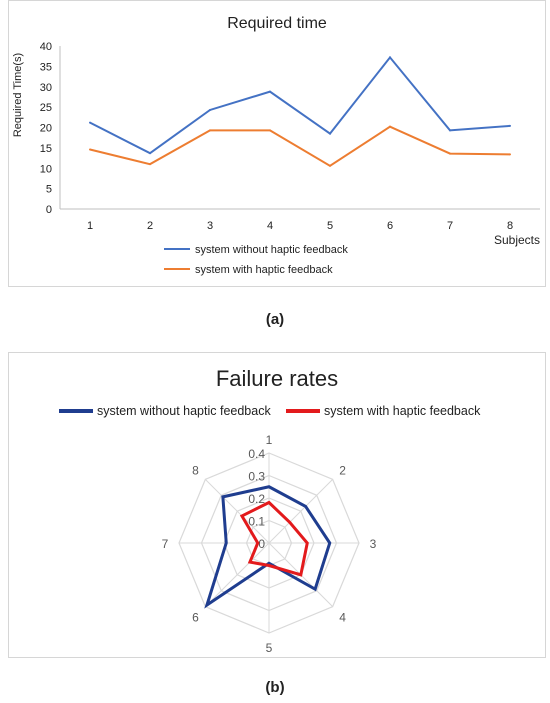  I want to click on x-tick-label: 8, so click(510, 226).